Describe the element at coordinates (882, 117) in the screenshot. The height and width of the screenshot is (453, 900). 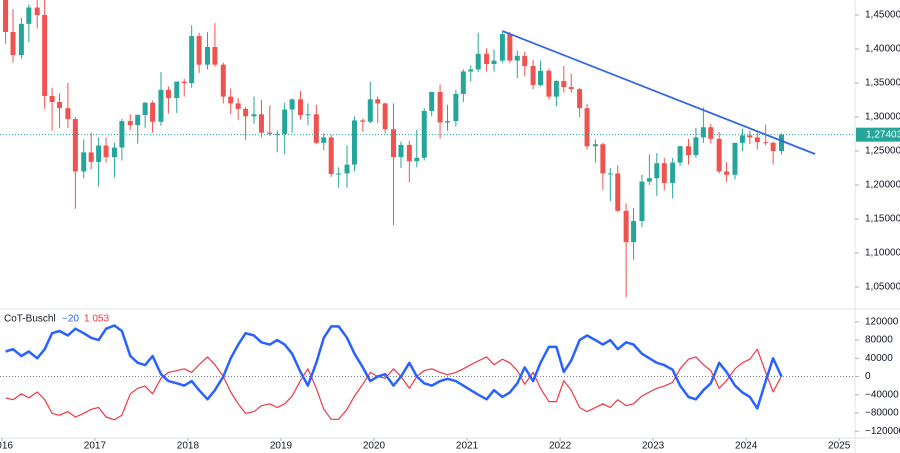
I see `y-tick-label: 1,30000` at that location.